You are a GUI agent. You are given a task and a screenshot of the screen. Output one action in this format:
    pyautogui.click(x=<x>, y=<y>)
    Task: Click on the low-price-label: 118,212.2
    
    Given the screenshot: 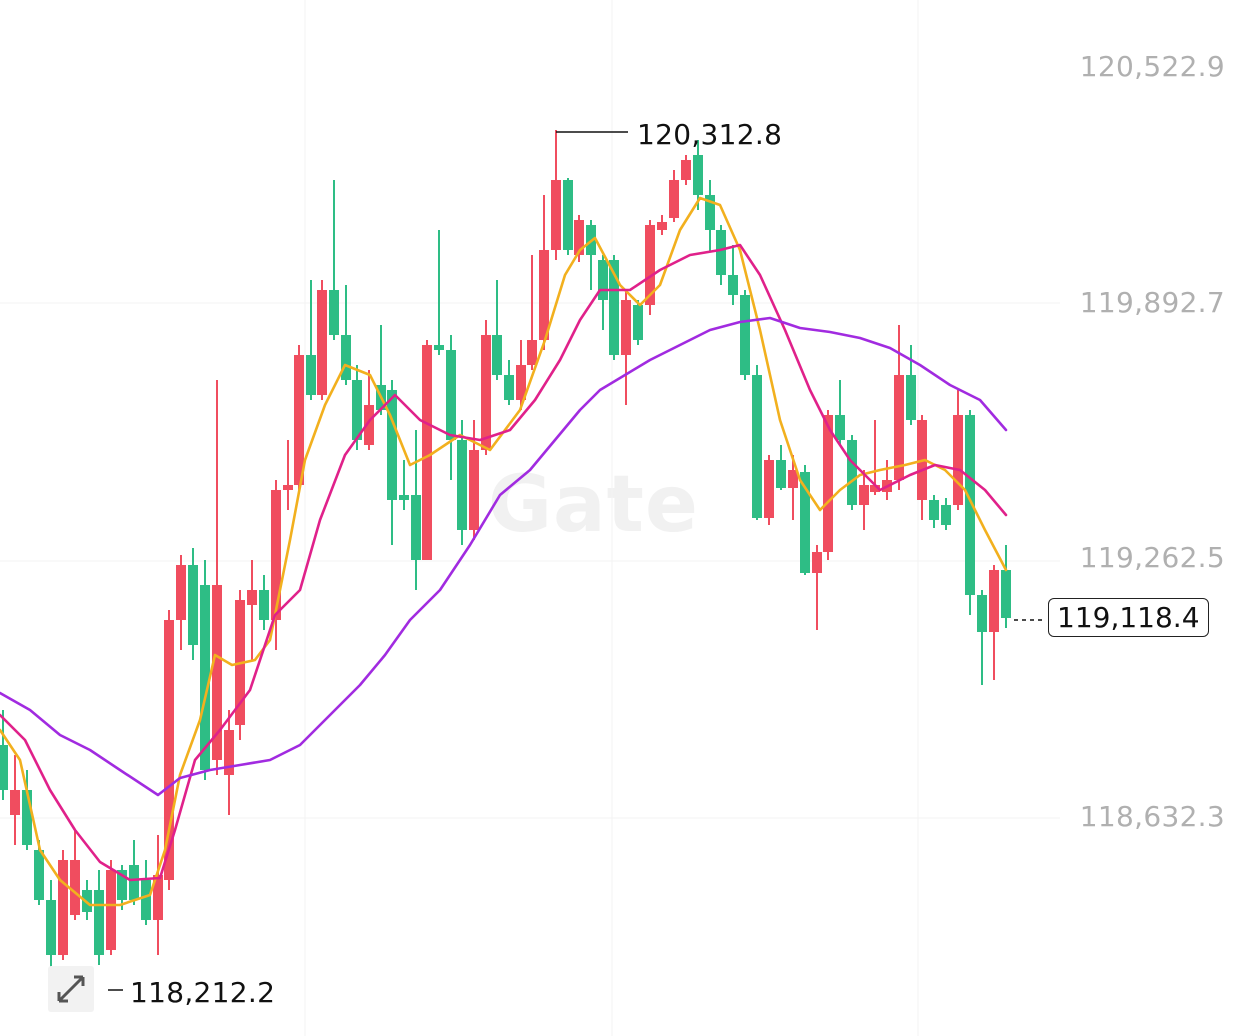 What is the action you would take?
    pyautogui.click(x=203, y=992)
    